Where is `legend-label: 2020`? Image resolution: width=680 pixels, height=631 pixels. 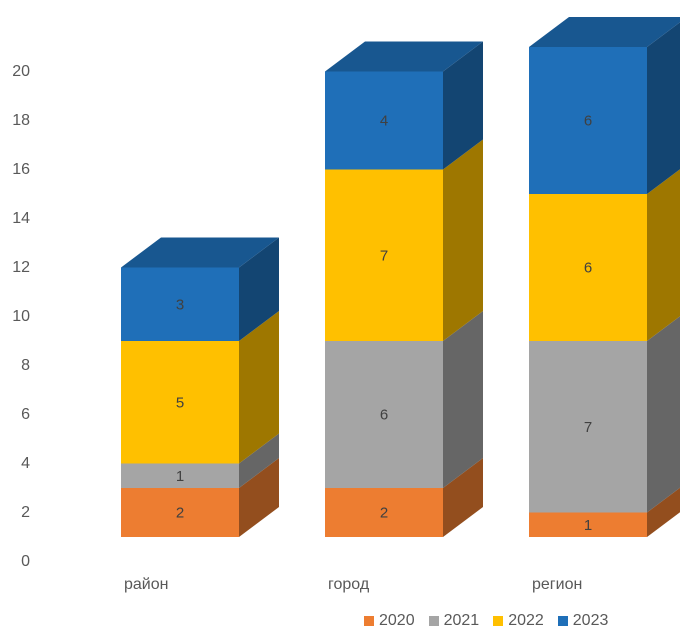 legend-label: 2020 is located at coordinates (397, 620).